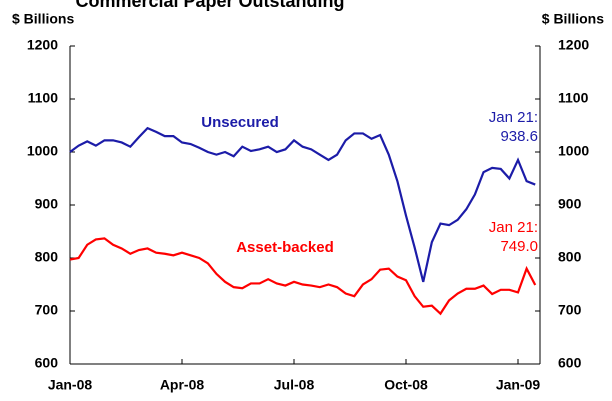 The height and width of the screenshot is (401, 612). What do you see at coordinates (47, 257) in the screenshot?
I see `y-tick-label: 800` at bounding box center [47, 257].